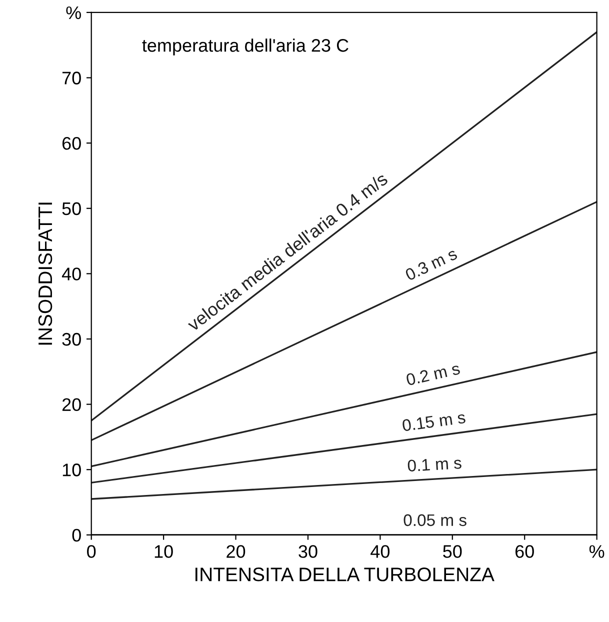 The image size is (609, 622). Describe the element at coordinates (91, 551) in the screenshot. I see `x-tick-label: 0` at that location.